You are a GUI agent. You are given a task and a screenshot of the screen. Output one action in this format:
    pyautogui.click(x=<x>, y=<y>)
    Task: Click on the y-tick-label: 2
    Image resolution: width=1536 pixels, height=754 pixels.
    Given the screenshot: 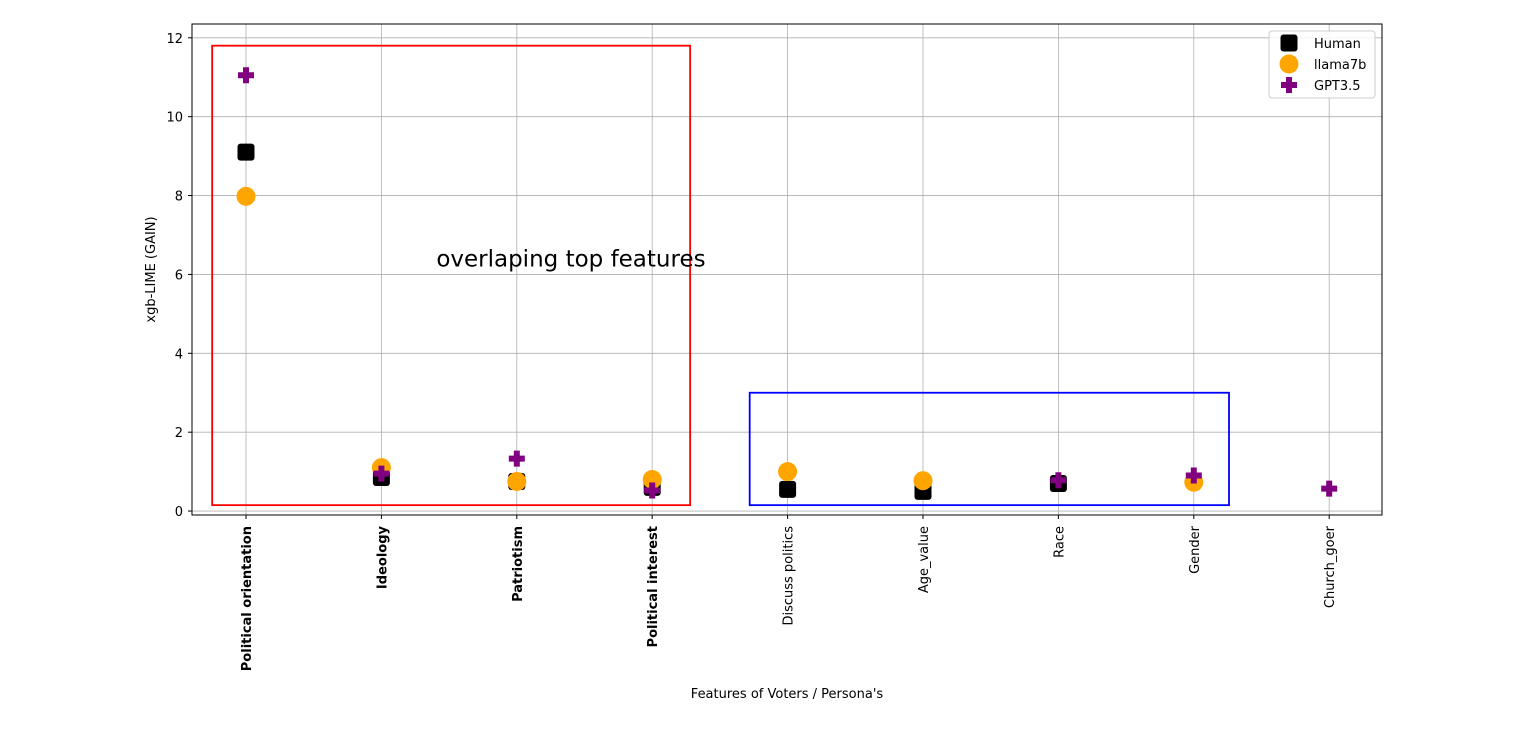 What is the action you would take?
    pyautogui.click(x=179, y=433)
    